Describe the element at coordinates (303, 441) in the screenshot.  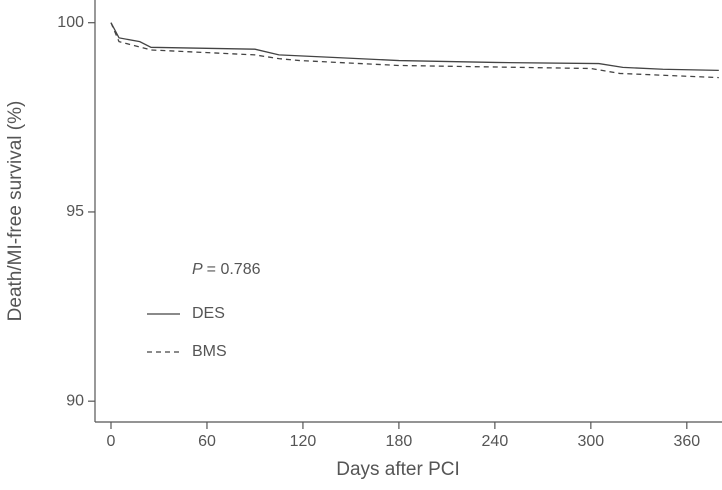
I see `x-tick-label: 120` at that location.